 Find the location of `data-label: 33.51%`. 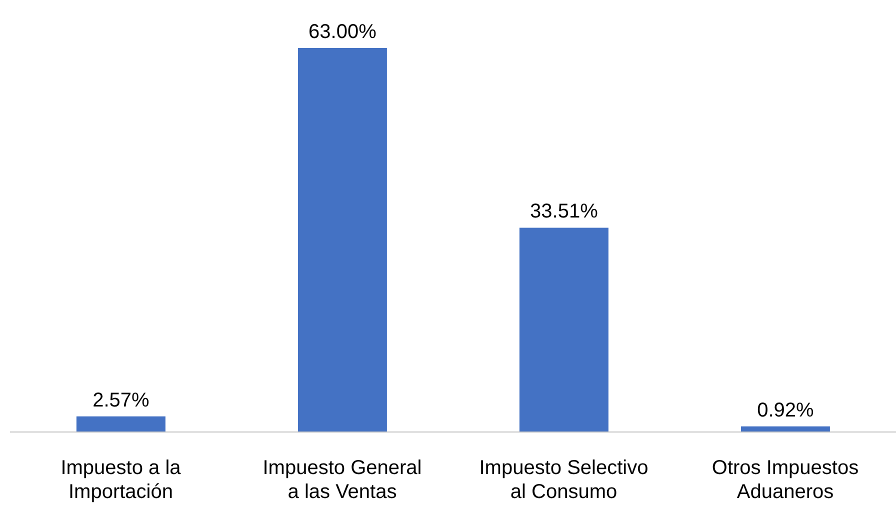

data-label: 33.51% is located at coordinates (564, 211).